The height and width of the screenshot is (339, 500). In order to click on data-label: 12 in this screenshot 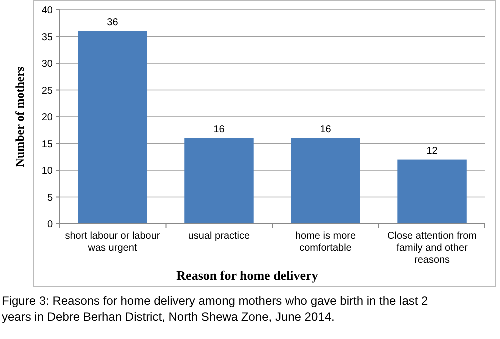, I will do `click(432, 151)`.